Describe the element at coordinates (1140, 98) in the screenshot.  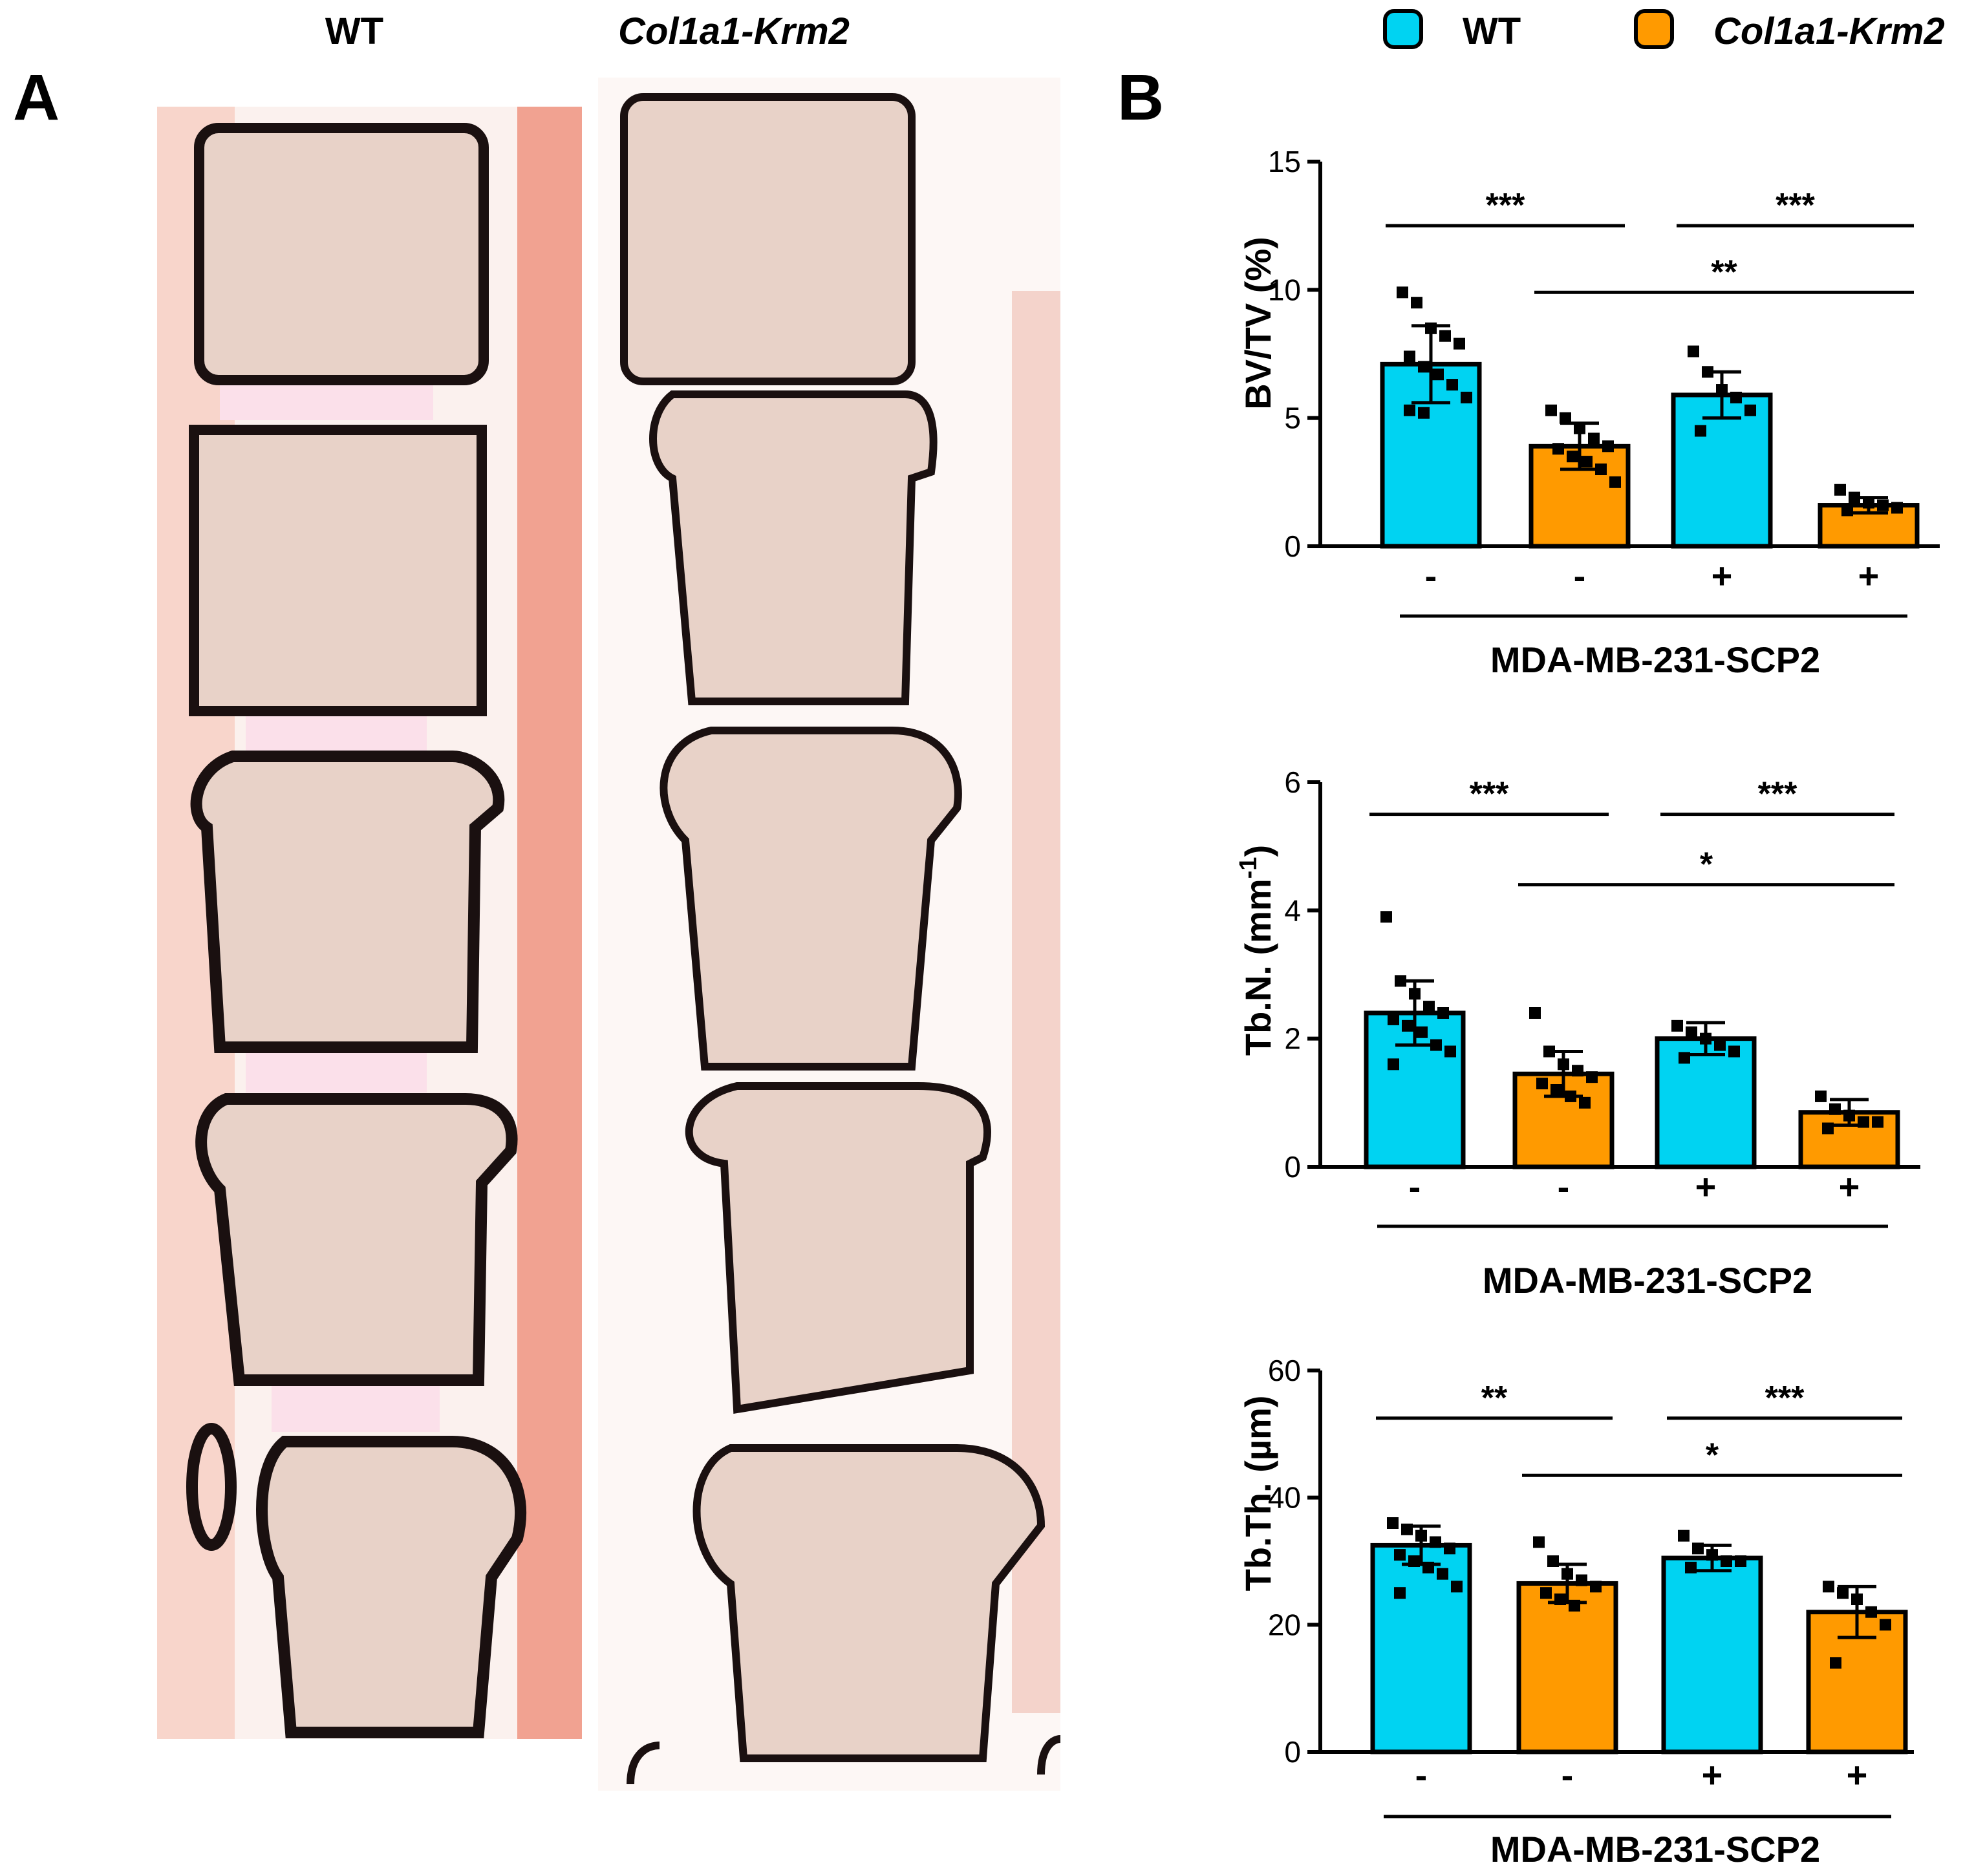
I see `panel-b-label: B` at that location.